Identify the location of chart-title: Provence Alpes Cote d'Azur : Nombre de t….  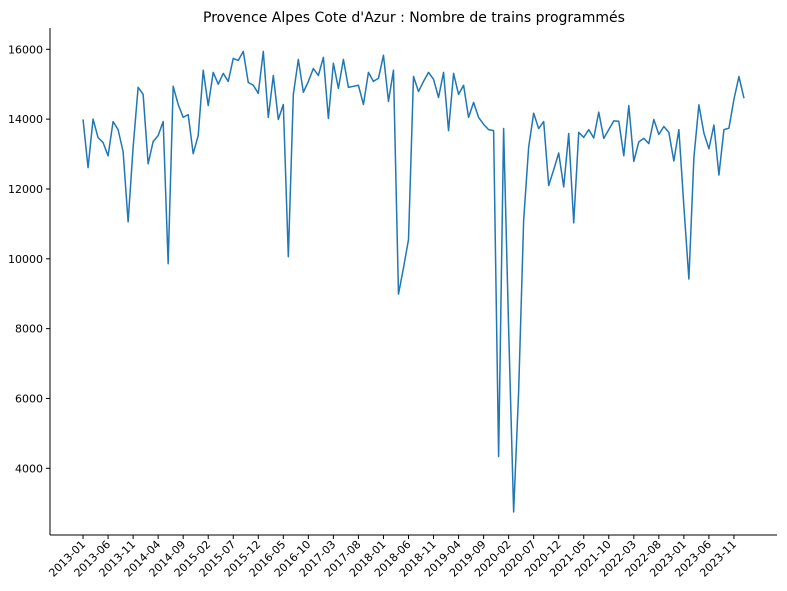
(414, 18).